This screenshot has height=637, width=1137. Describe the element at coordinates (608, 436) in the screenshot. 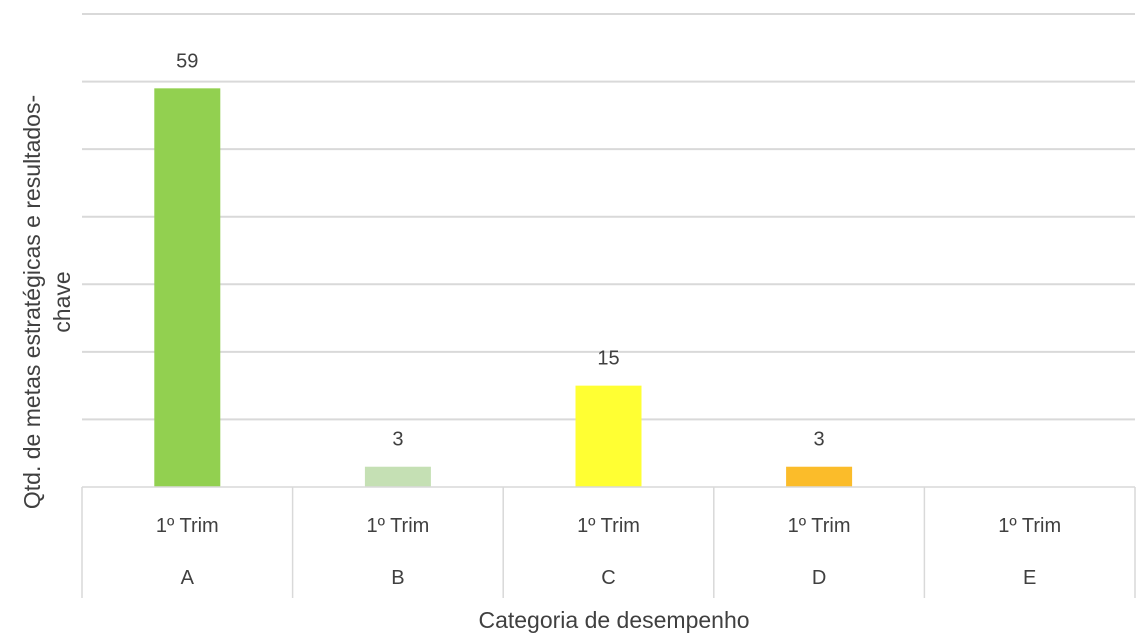

I see `bar-c` at that location.